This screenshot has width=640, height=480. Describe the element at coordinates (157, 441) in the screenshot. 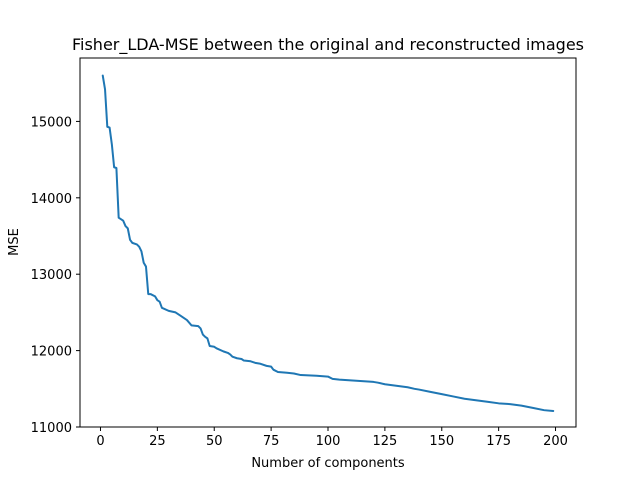

I see `x-tick-label: 25` at that location.